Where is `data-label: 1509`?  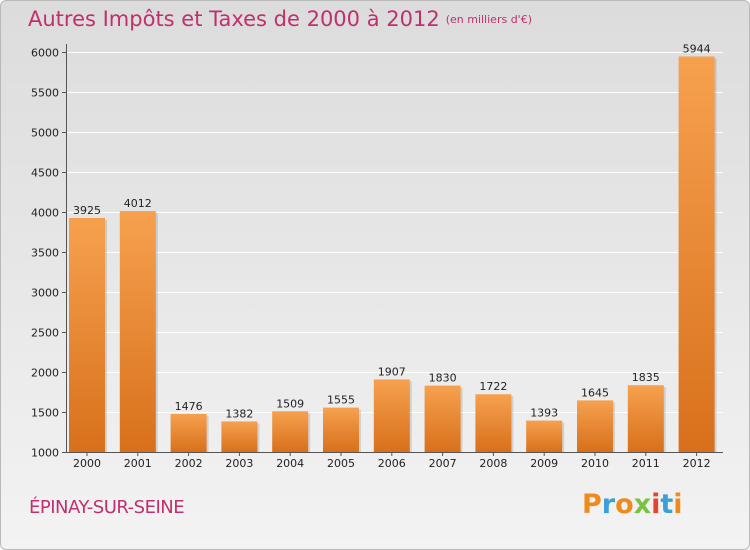 data-label: 1509 is located at coordinates (290, 403).